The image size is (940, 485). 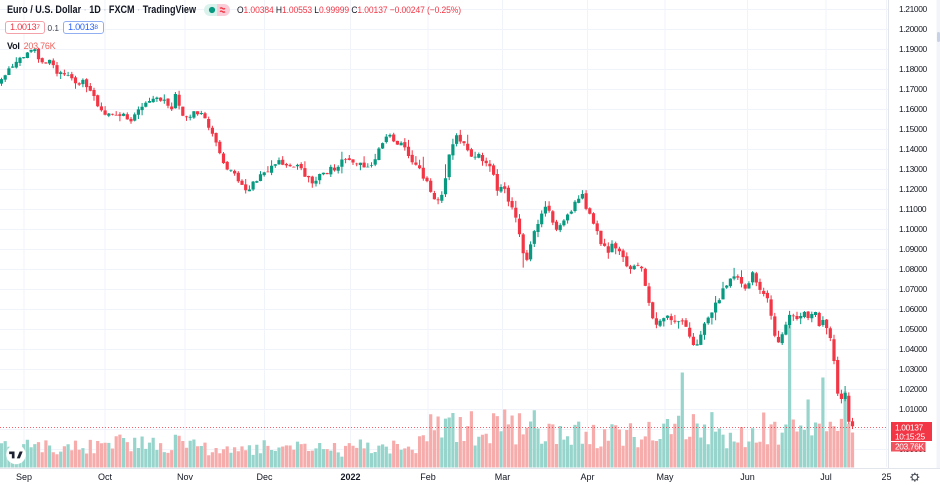 What do you see at coordinates (913, 349) in the screenshot?
I see `svg-text: 1.04000` at bounding box center [913, 349].